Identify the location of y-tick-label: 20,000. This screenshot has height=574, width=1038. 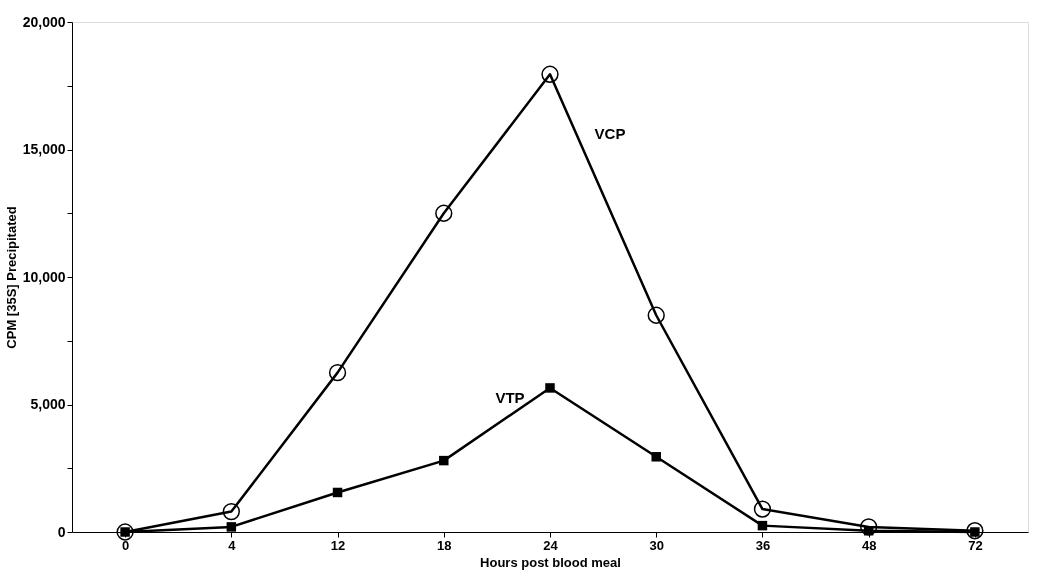
(44, 21).